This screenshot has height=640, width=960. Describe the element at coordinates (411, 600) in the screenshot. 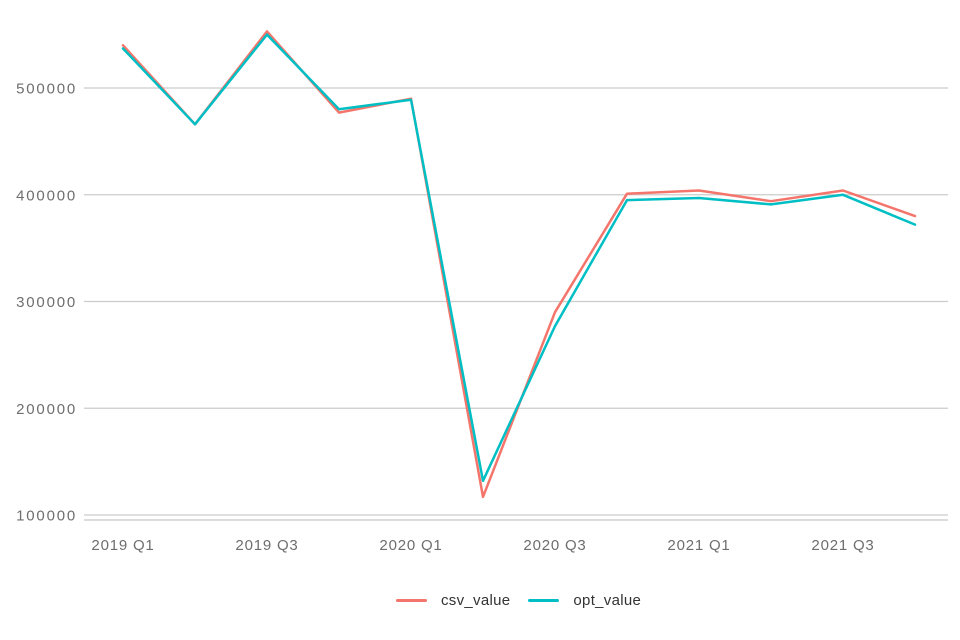

I see `legend-line-swatch-csv` at that location.